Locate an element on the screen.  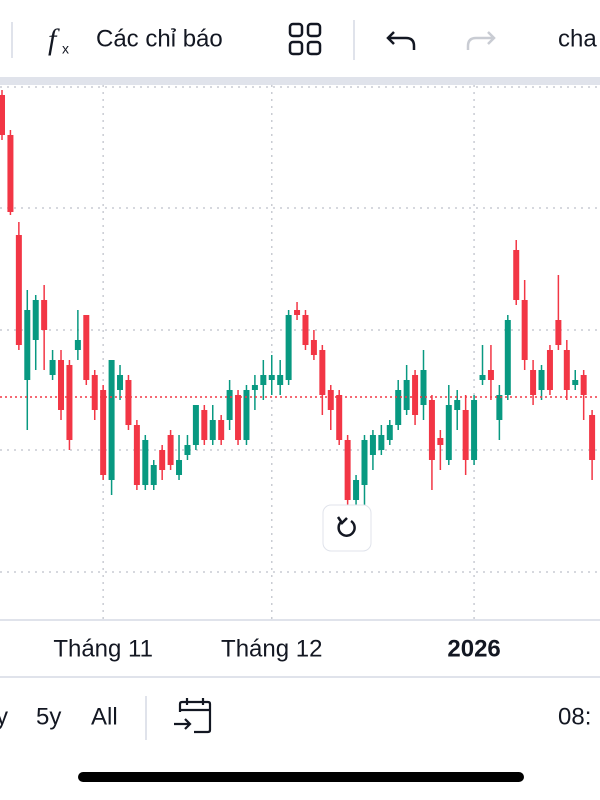
time-display: 08: is located at coordinates (574, 716).